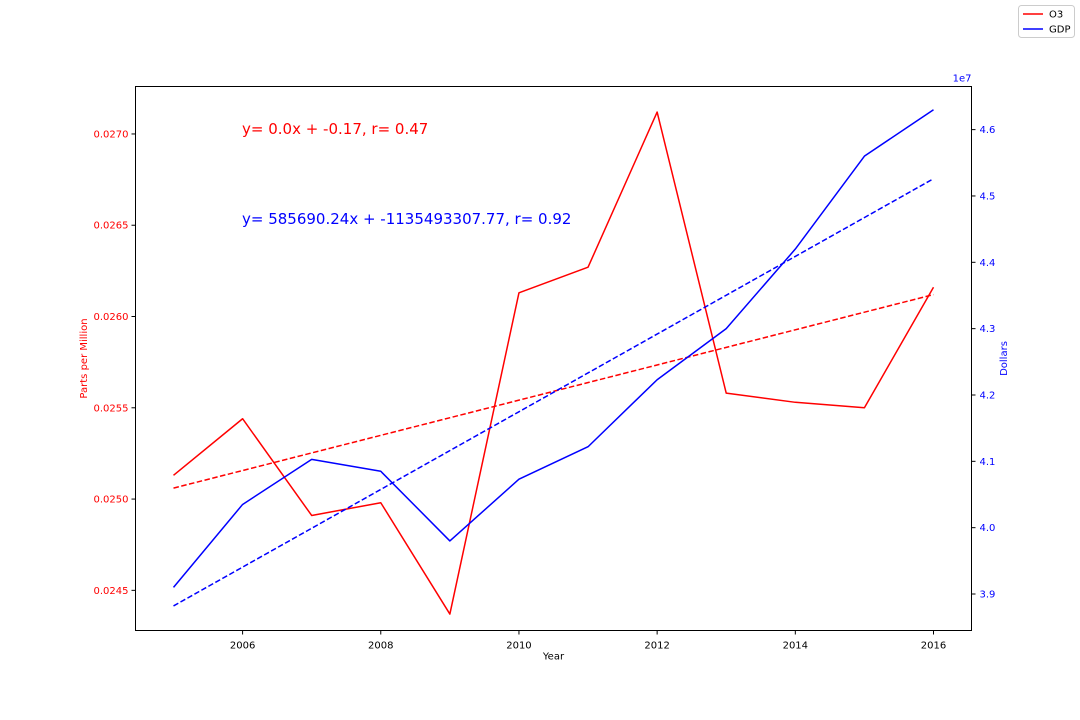  I want to click on right-y-tick-label: 4.4, so click(988, 263).